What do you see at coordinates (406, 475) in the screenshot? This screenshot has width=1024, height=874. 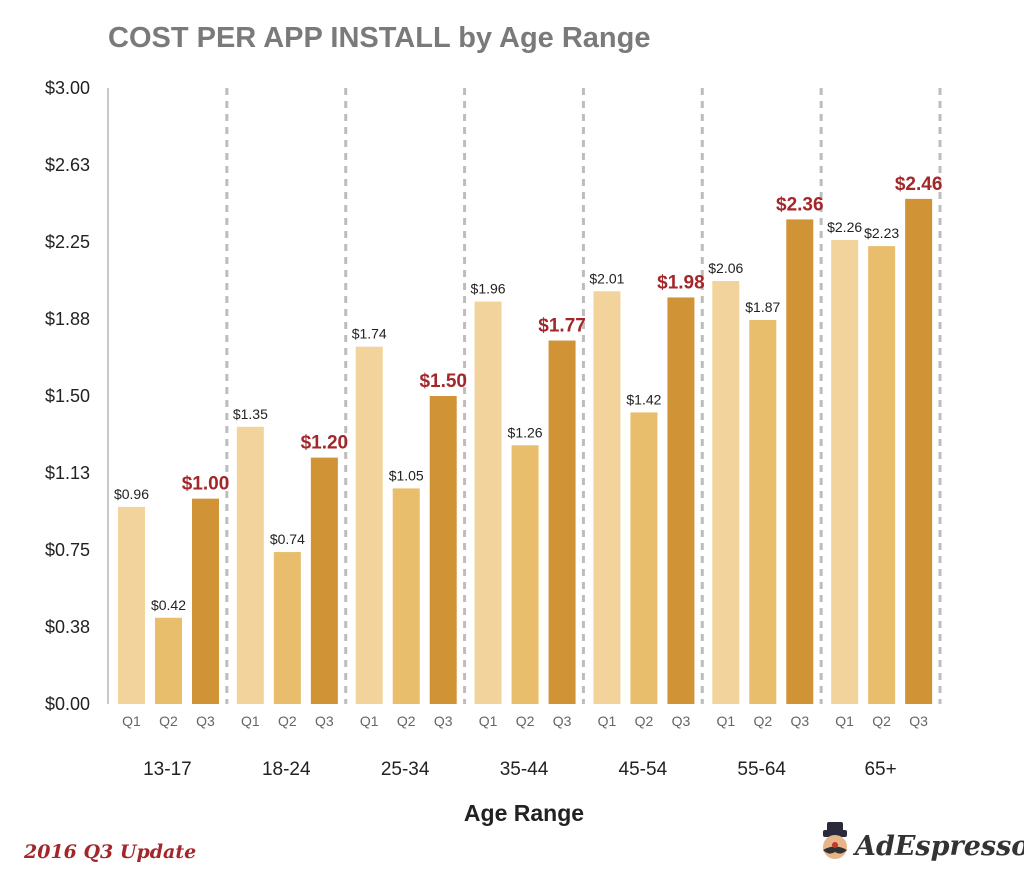 I see `value-label: $1.05` at bounding box center [406, 475].